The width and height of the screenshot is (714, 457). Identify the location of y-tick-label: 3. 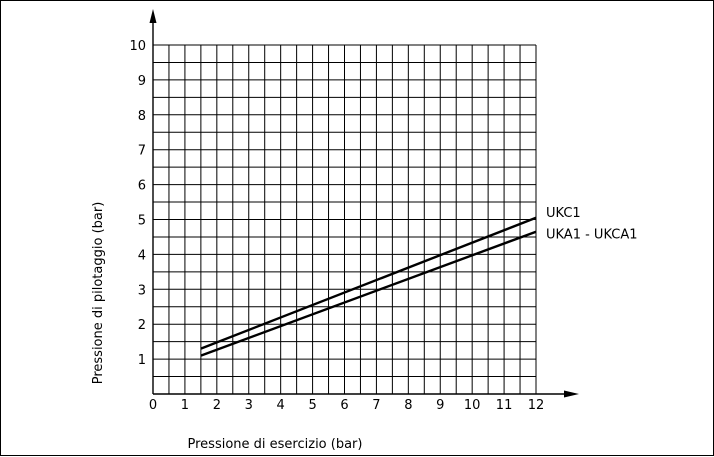
(142, 290).